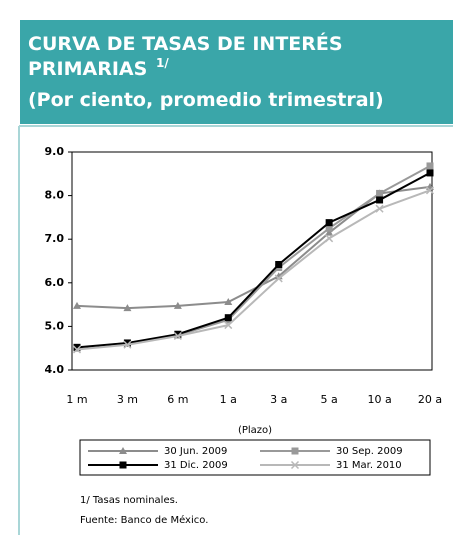 This screenshot has height=539, width=453. I want to click on x-axis-label: (Plazo), so click(255, 430).